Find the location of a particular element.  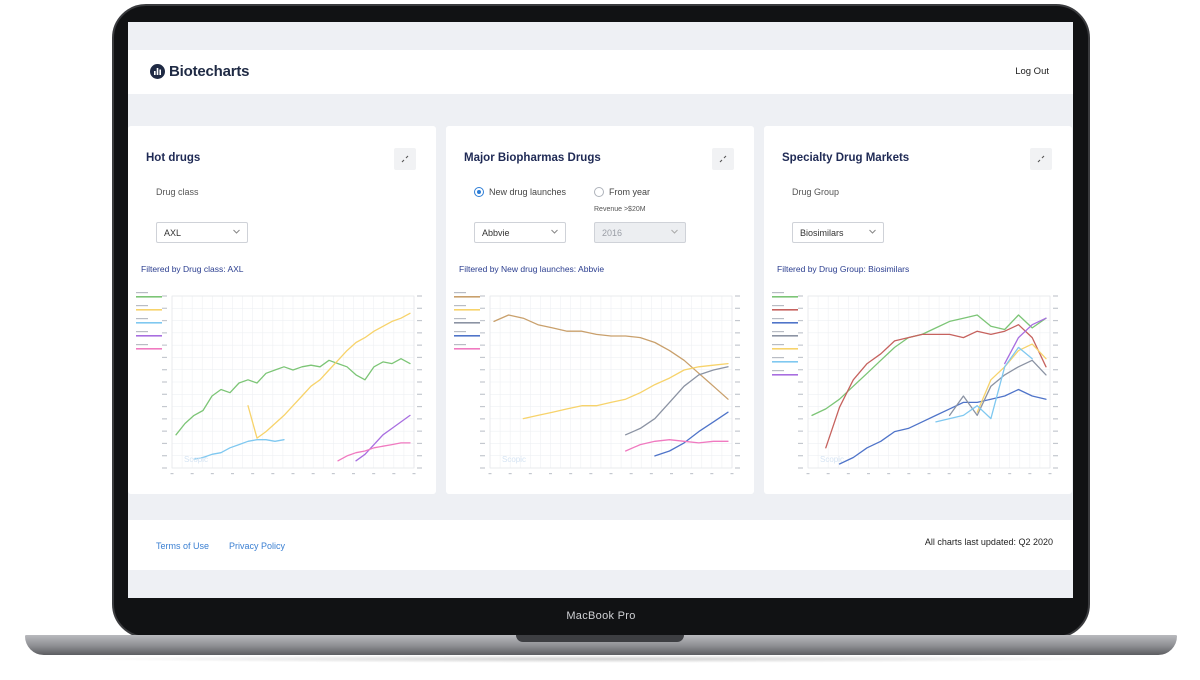

specialty-markets-chart: Scopic is located at coordinates (915, 383).